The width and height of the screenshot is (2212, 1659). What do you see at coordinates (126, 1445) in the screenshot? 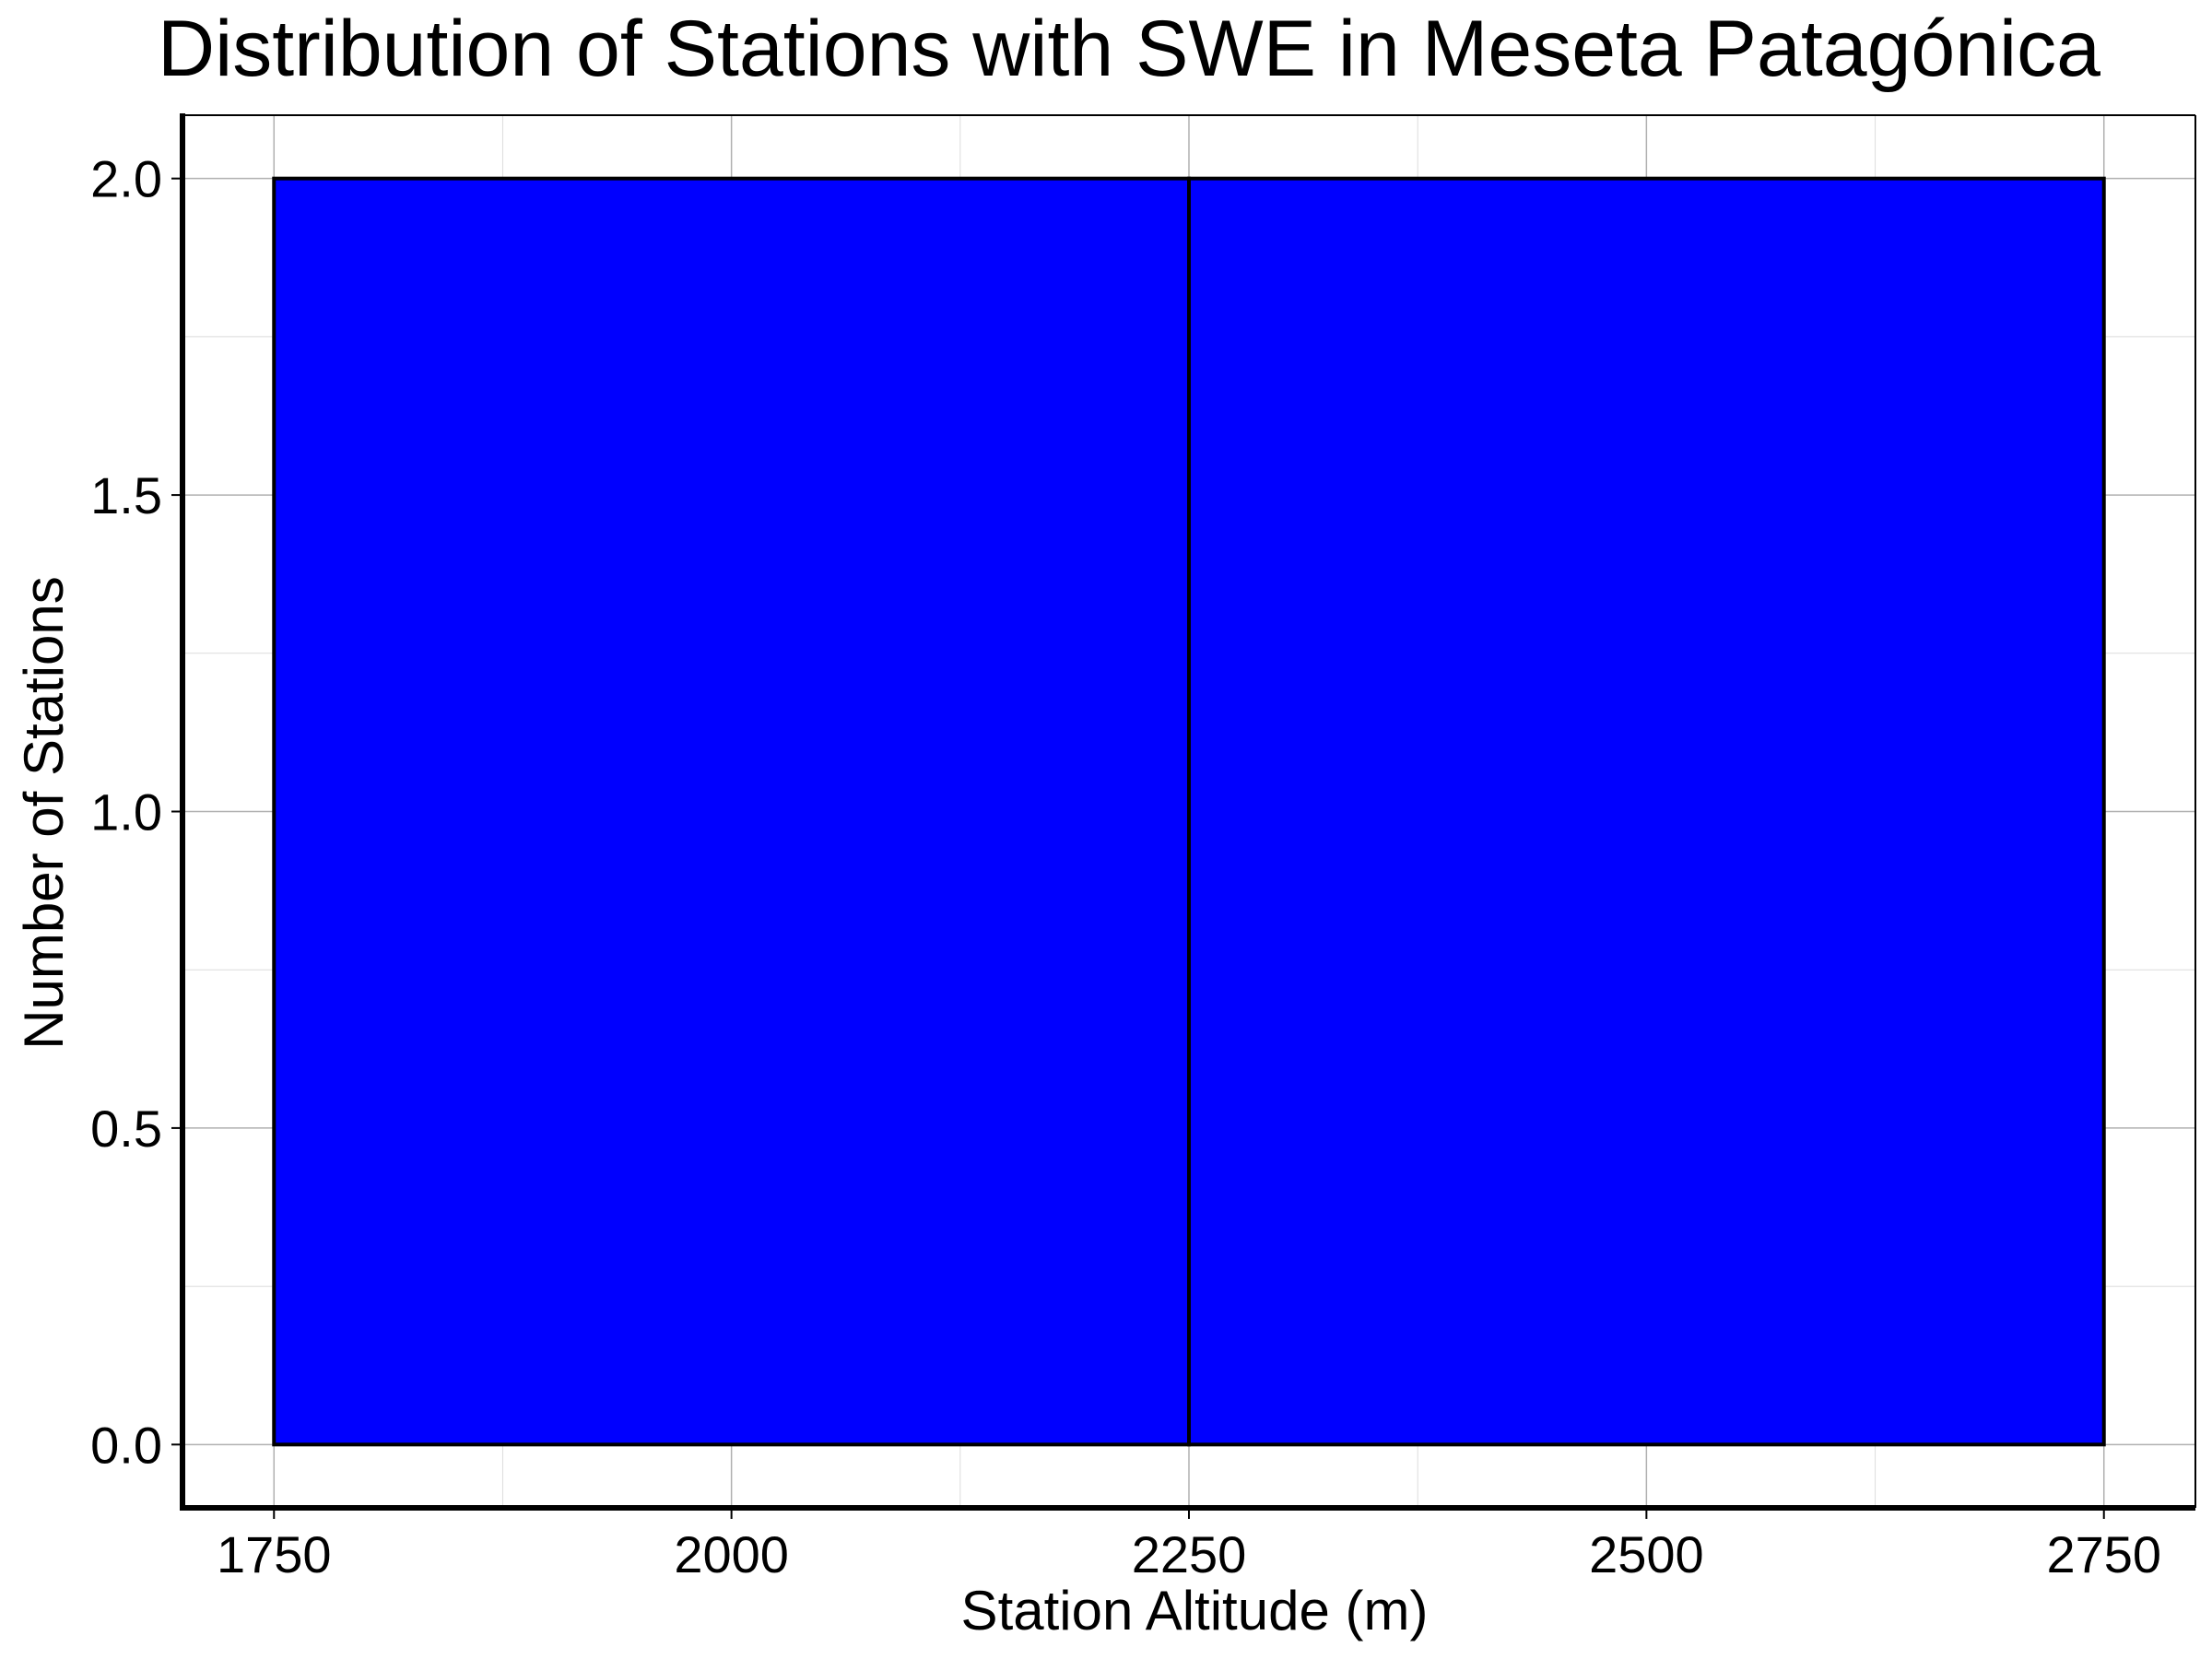
I see `y-tick-label: 0.0` at bounding box center [126, 1445].